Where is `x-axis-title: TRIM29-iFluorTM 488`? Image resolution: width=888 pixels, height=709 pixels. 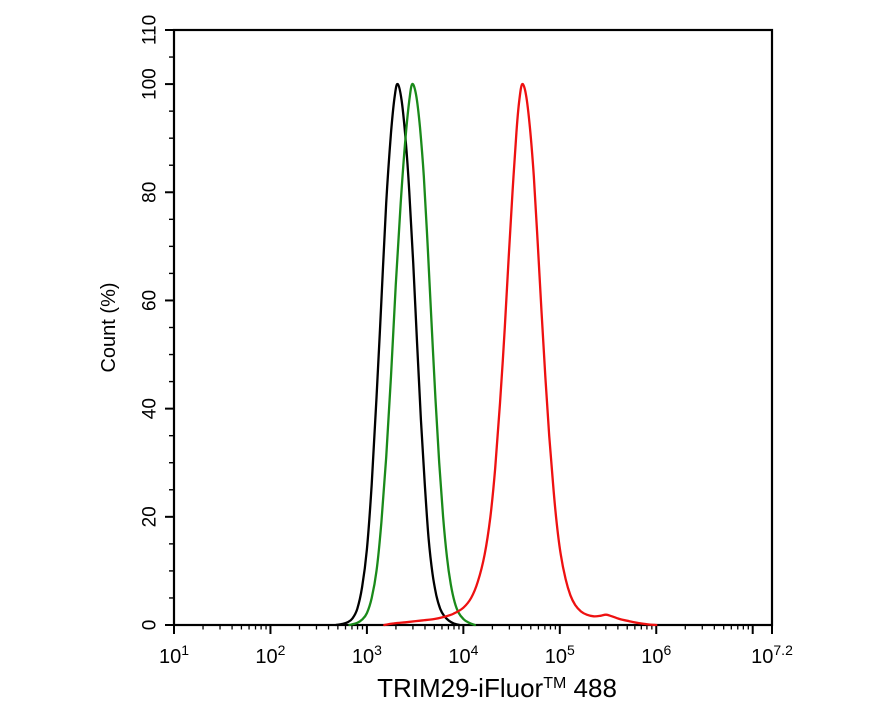 x-axis-title: TRIM29-iFluorTM 488 is located at coordinates (497, 688).